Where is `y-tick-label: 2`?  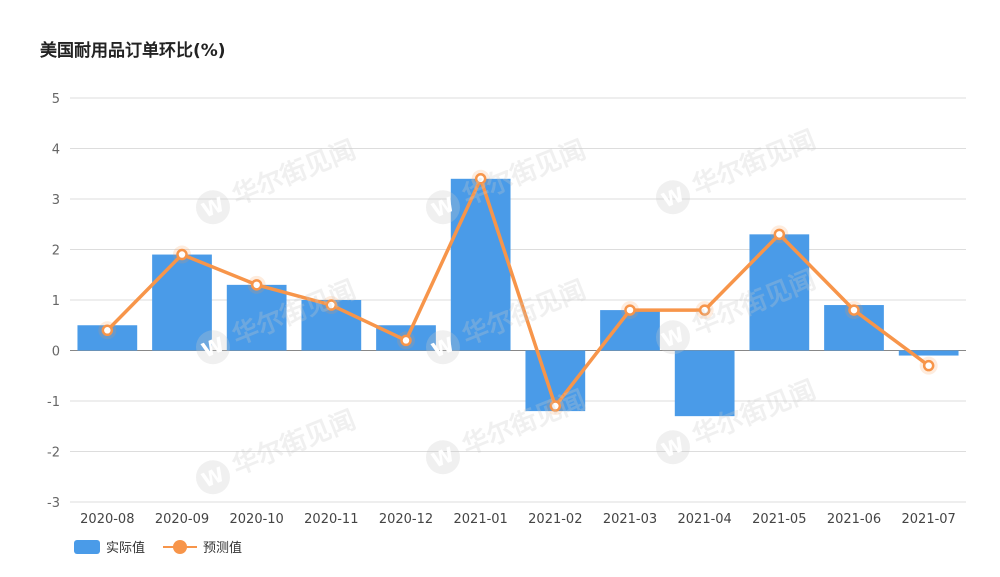 y-tick-label: 2 is located at coordinates (56, 251).